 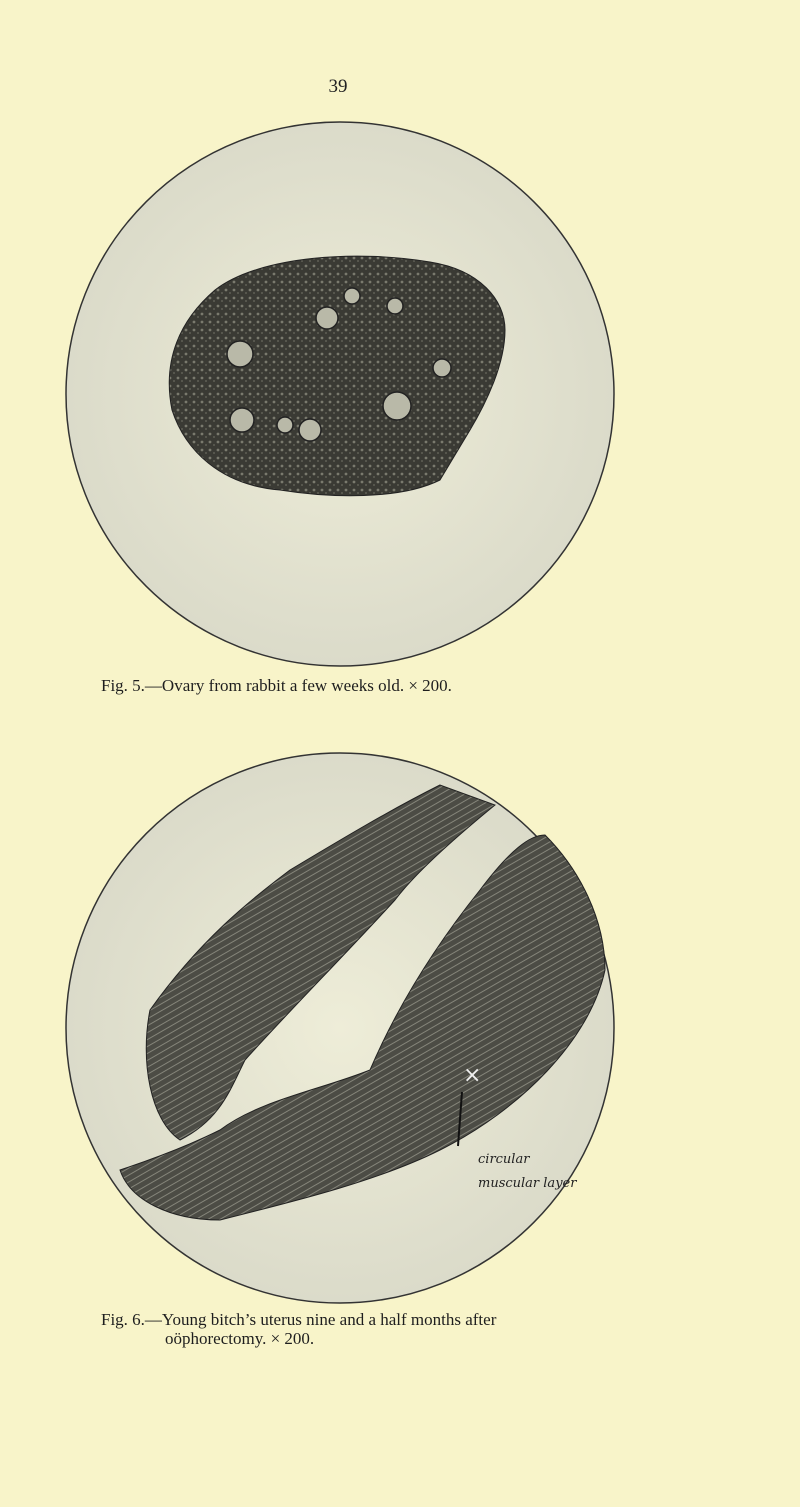 What do you see at coordinates (320, 962) in the screenshot?
I see `uterine-wall` at bounding box center [320, 962].